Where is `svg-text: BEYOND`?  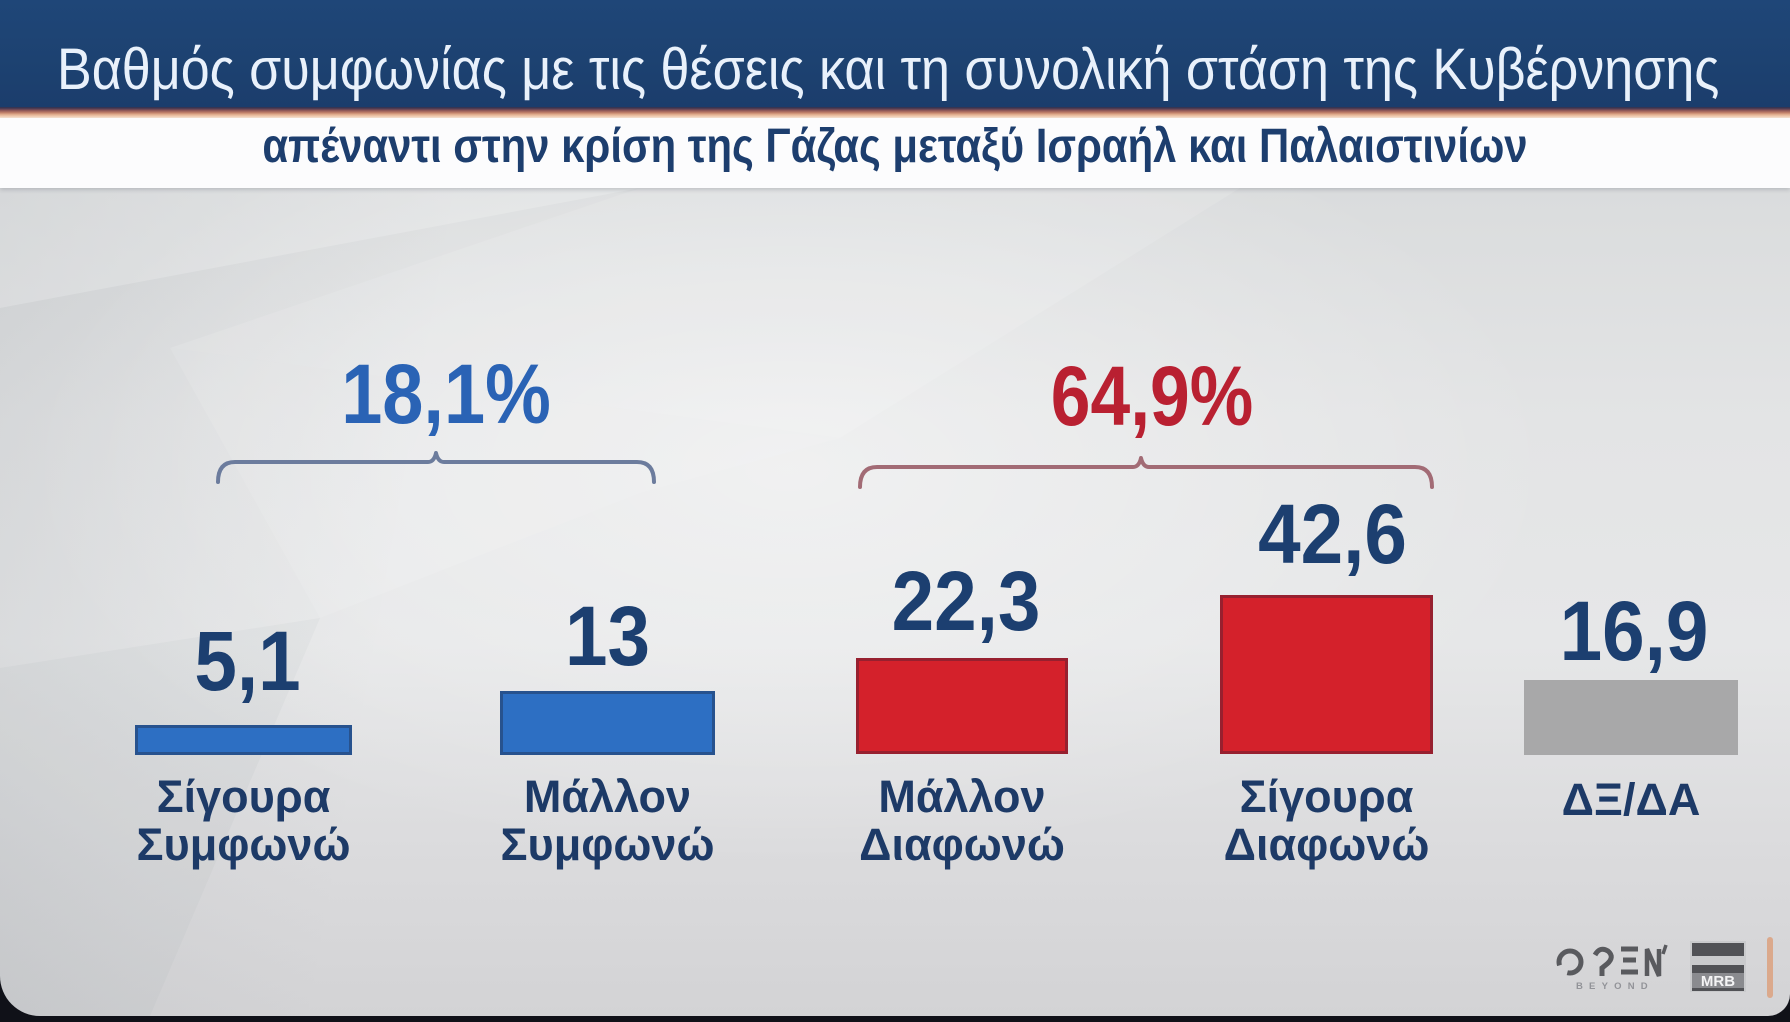 svg-text: BEYOND is located at coordinates (1615, 986).